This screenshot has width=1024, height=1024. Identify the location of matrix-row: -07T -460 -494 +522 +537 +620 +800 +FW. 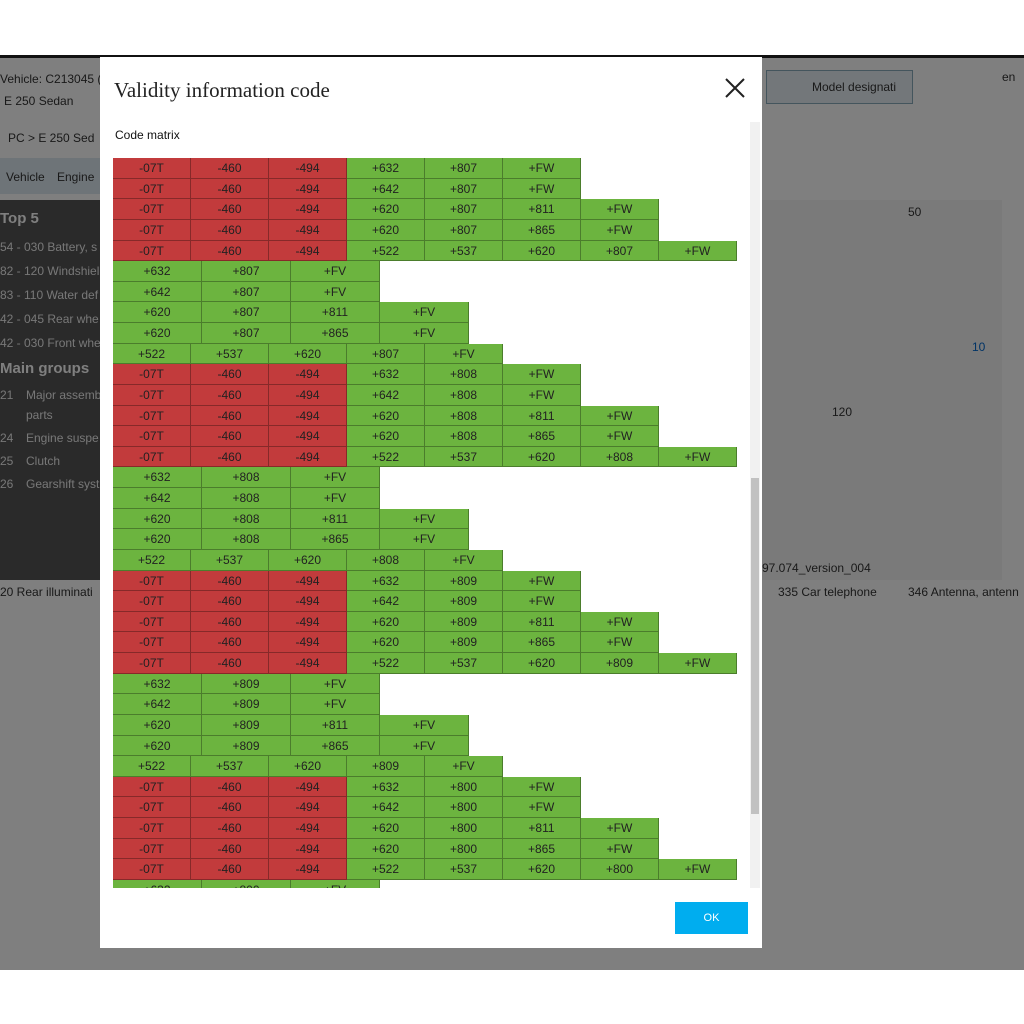
(431, 869).